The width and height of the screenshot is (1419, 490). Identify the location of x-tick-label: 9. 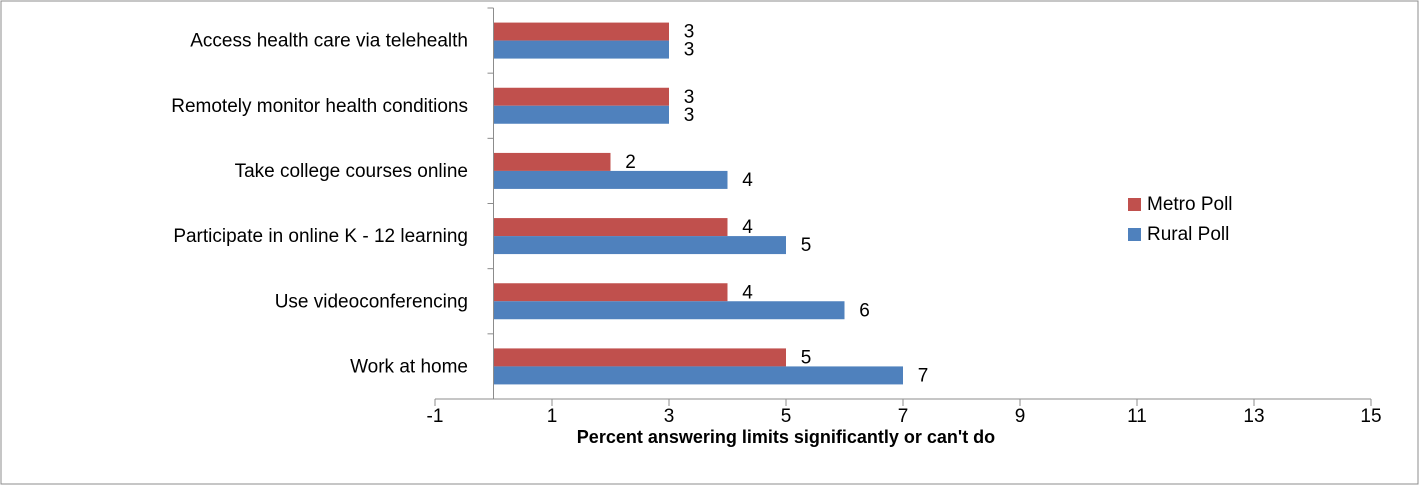
(1020, 416).